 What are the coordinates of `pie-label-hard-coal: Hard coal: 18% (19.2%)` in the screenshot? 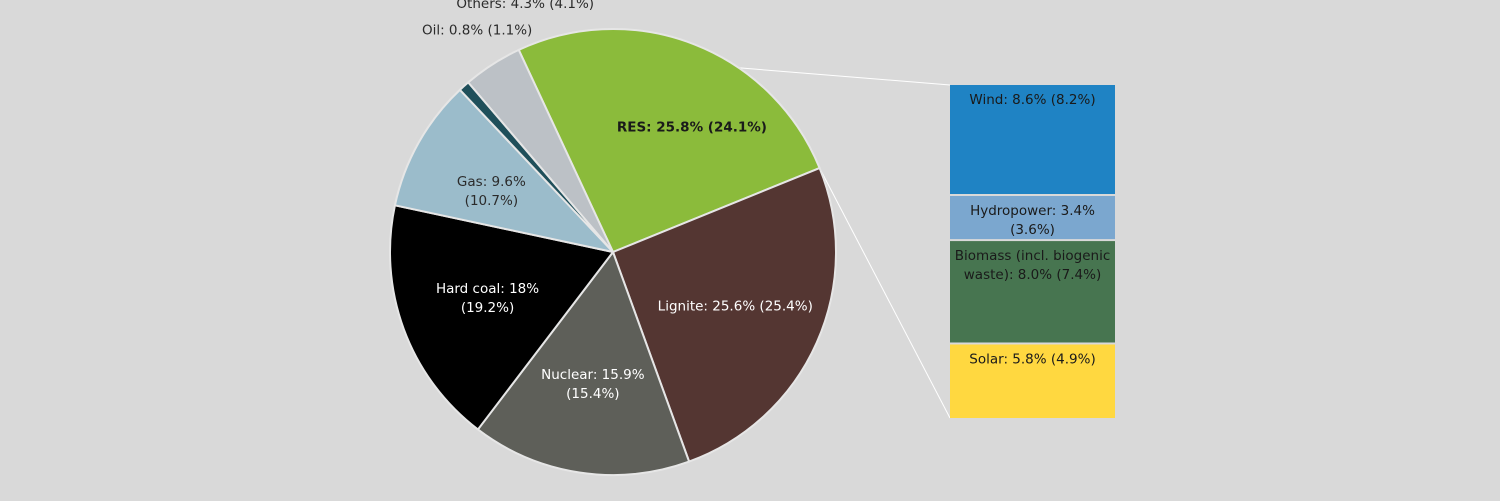 It's located at (487, 298).